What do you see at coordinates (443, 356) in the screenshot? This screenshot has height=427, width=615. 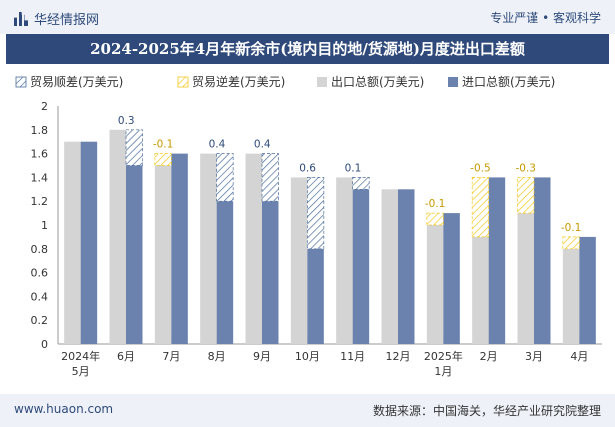 I see `x-tick-label: 2025年` at bounding box center [443, 356].